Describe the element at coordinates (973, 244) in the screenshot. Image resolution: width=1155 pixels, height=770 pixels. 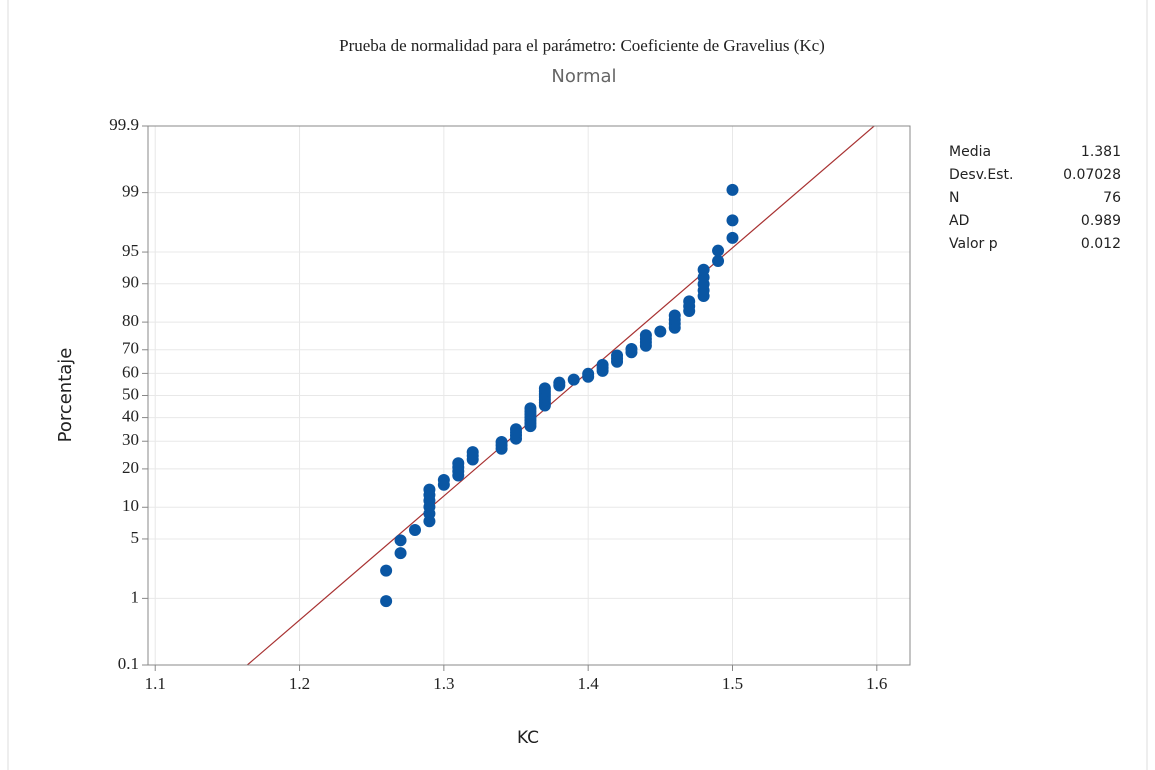
I see `stat-label: Valor p` at that location.